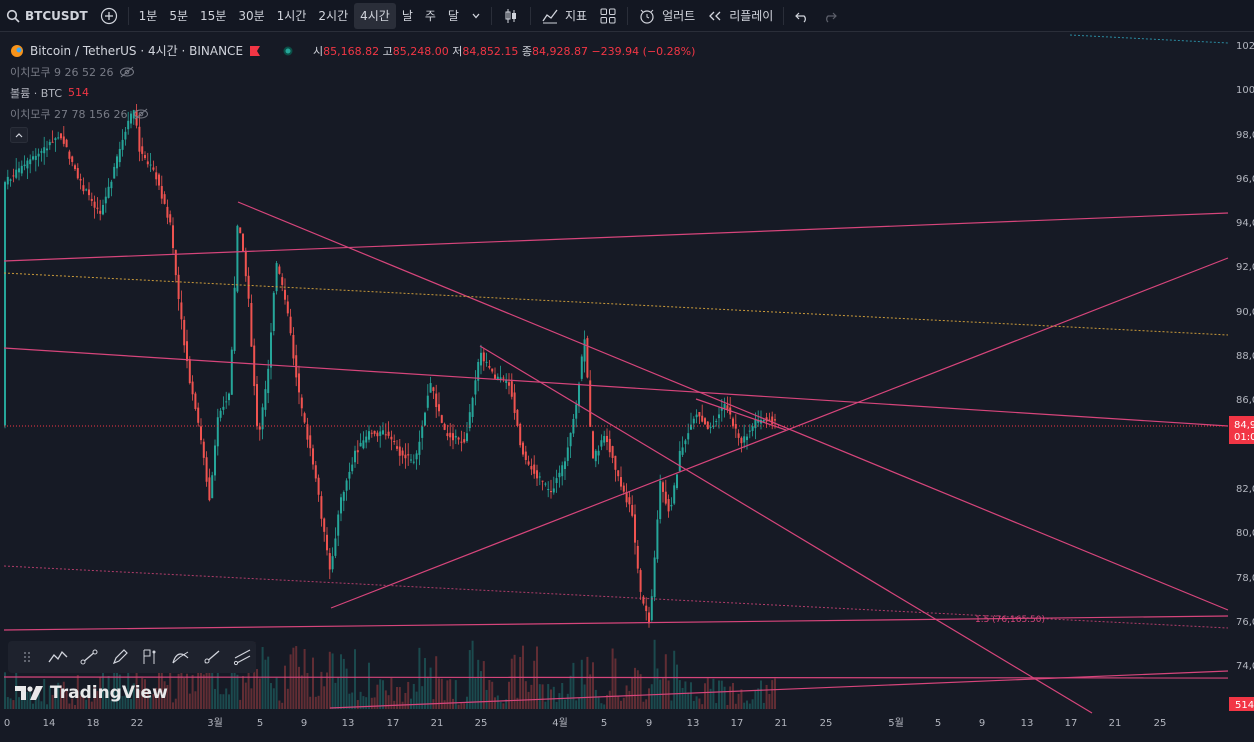 This screenshot has width=1254, height=742. Describe the element at coordinates (715, 15) in the screenshot. I see `rewind-icon` at that location.